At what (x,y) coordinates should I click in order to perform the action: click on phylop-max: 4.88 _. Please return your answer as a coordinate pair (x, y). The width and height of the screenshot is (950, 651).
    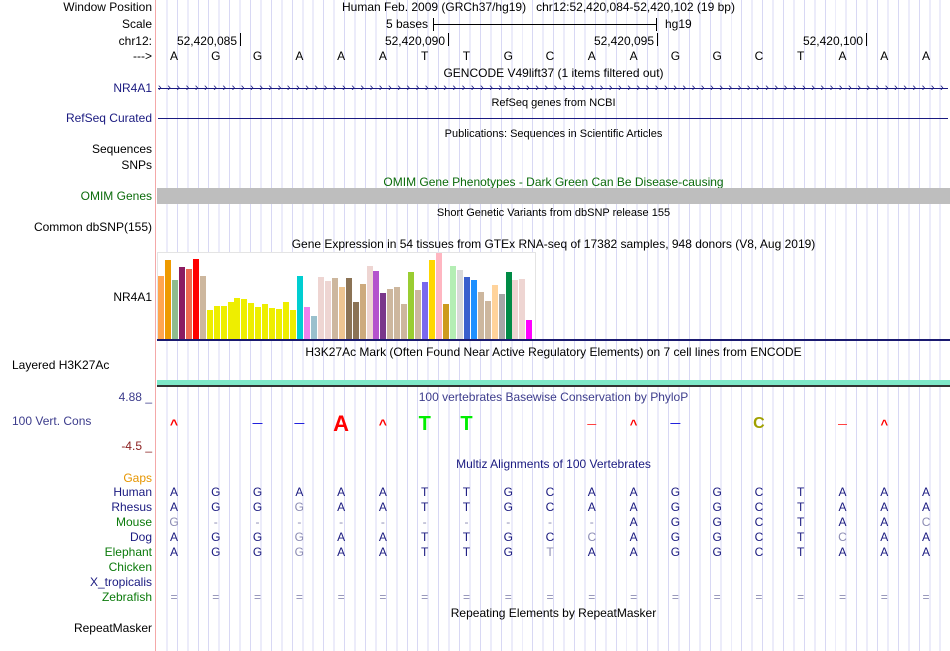
    Looking at the image, I should click on (135, 397).